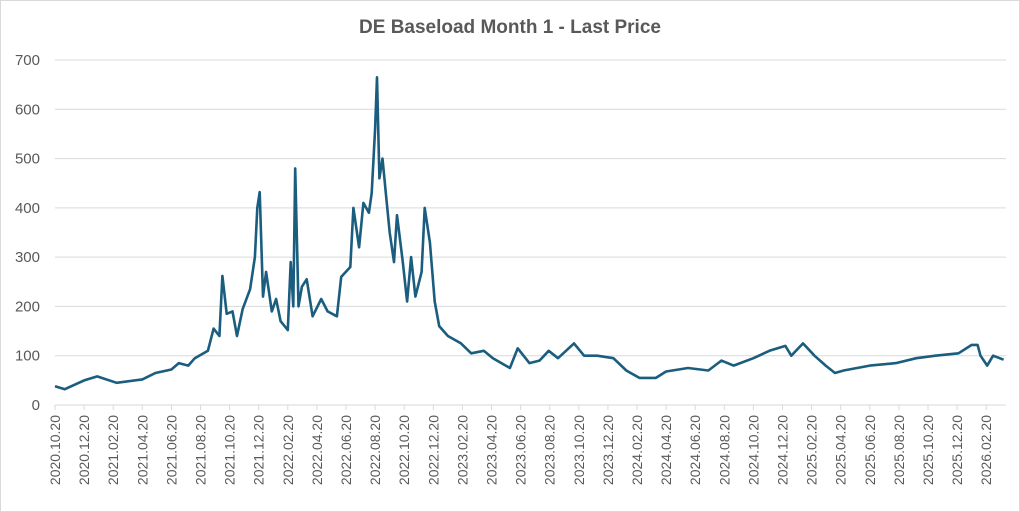 This screenshot has width=1020, height=512. Describe the element at coordinates (27, 159) in the screenshot. I see `y-tick-label: 500` at that location.